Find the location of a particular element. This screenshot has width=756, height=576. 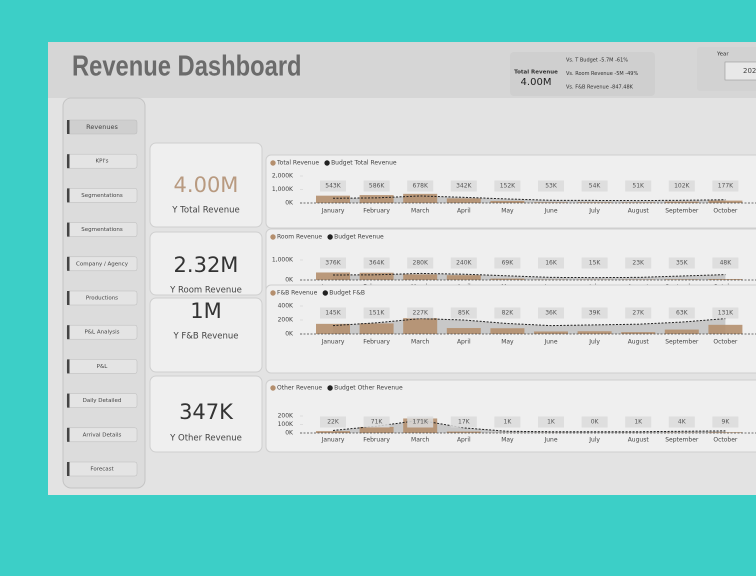

y-tick-label: 1,000K is located at coordinates (283, 260).